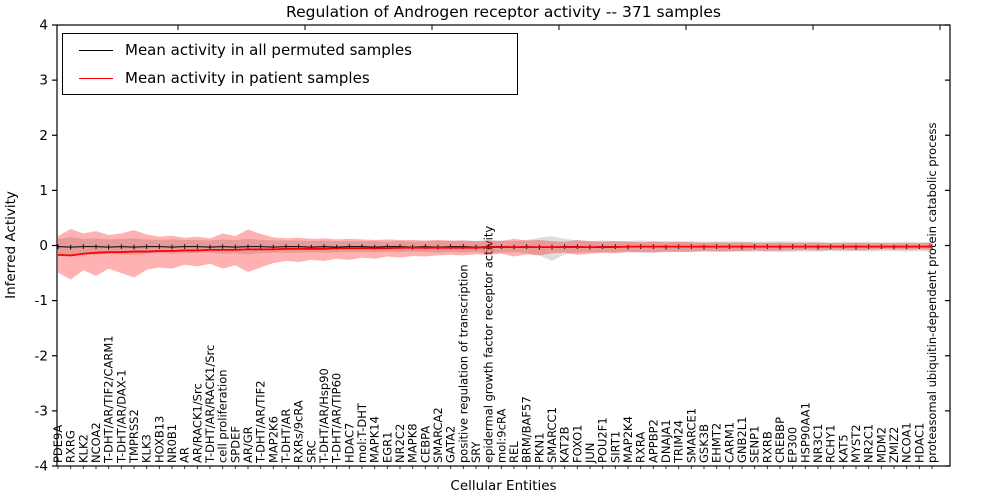 This screenshot has width=1000, height=500. What do you see at coordinates (71, 446) in the screenshot?
I see `x-tick-label: RXRG` at bounding box center [71, 446].